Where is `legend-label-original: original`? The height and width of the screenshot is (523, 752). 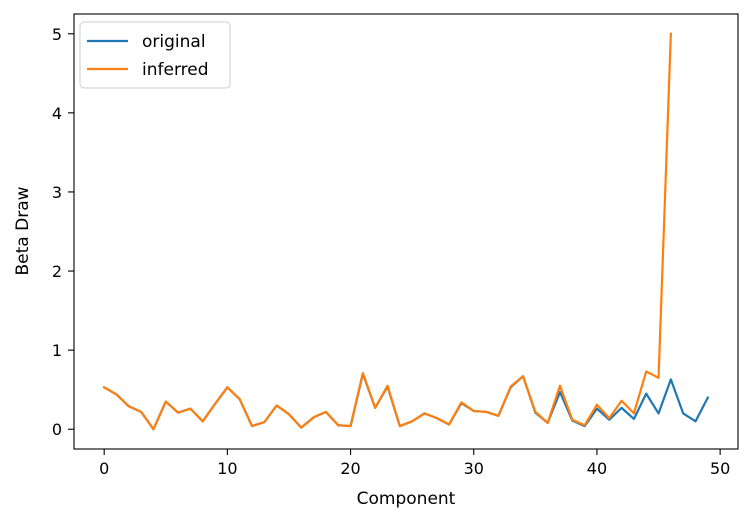 legend-label-original: original is located at coordinates (174, 42).